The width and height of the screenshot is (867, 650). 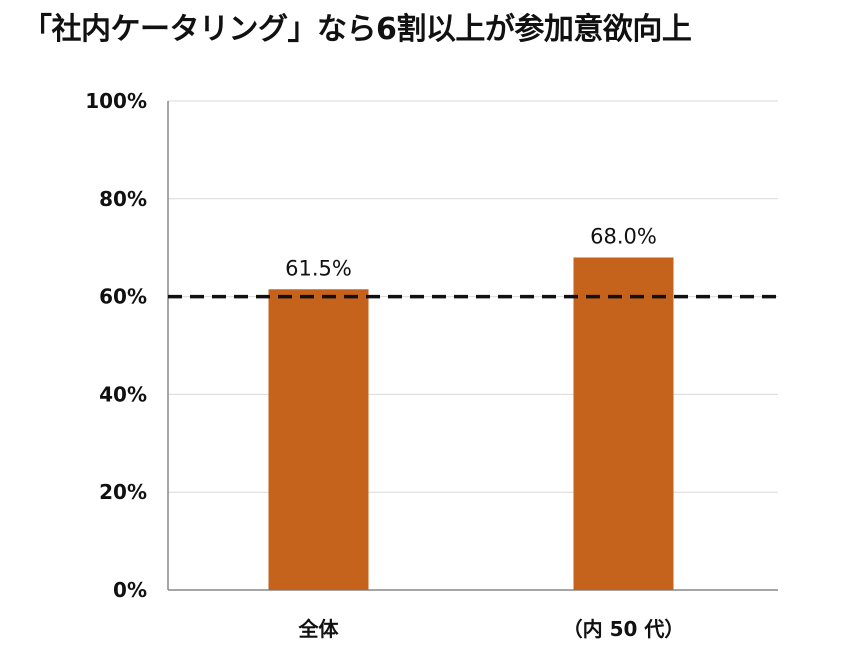 What do you see at coordinates (357, 29) in the screenshot?
I see `chart-title: 「社内ケータリング」なら6割以上が参加意欲向上` at bounding box center [357, 29].